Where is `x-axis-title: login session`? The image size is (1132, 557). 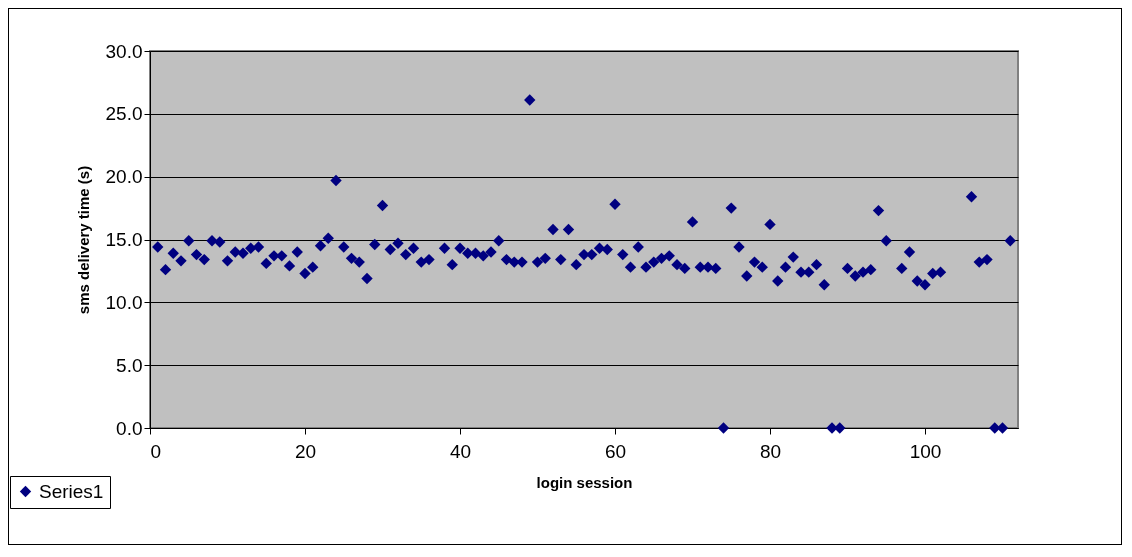
x-axis-title: login session is located at coordinates (584, 482).